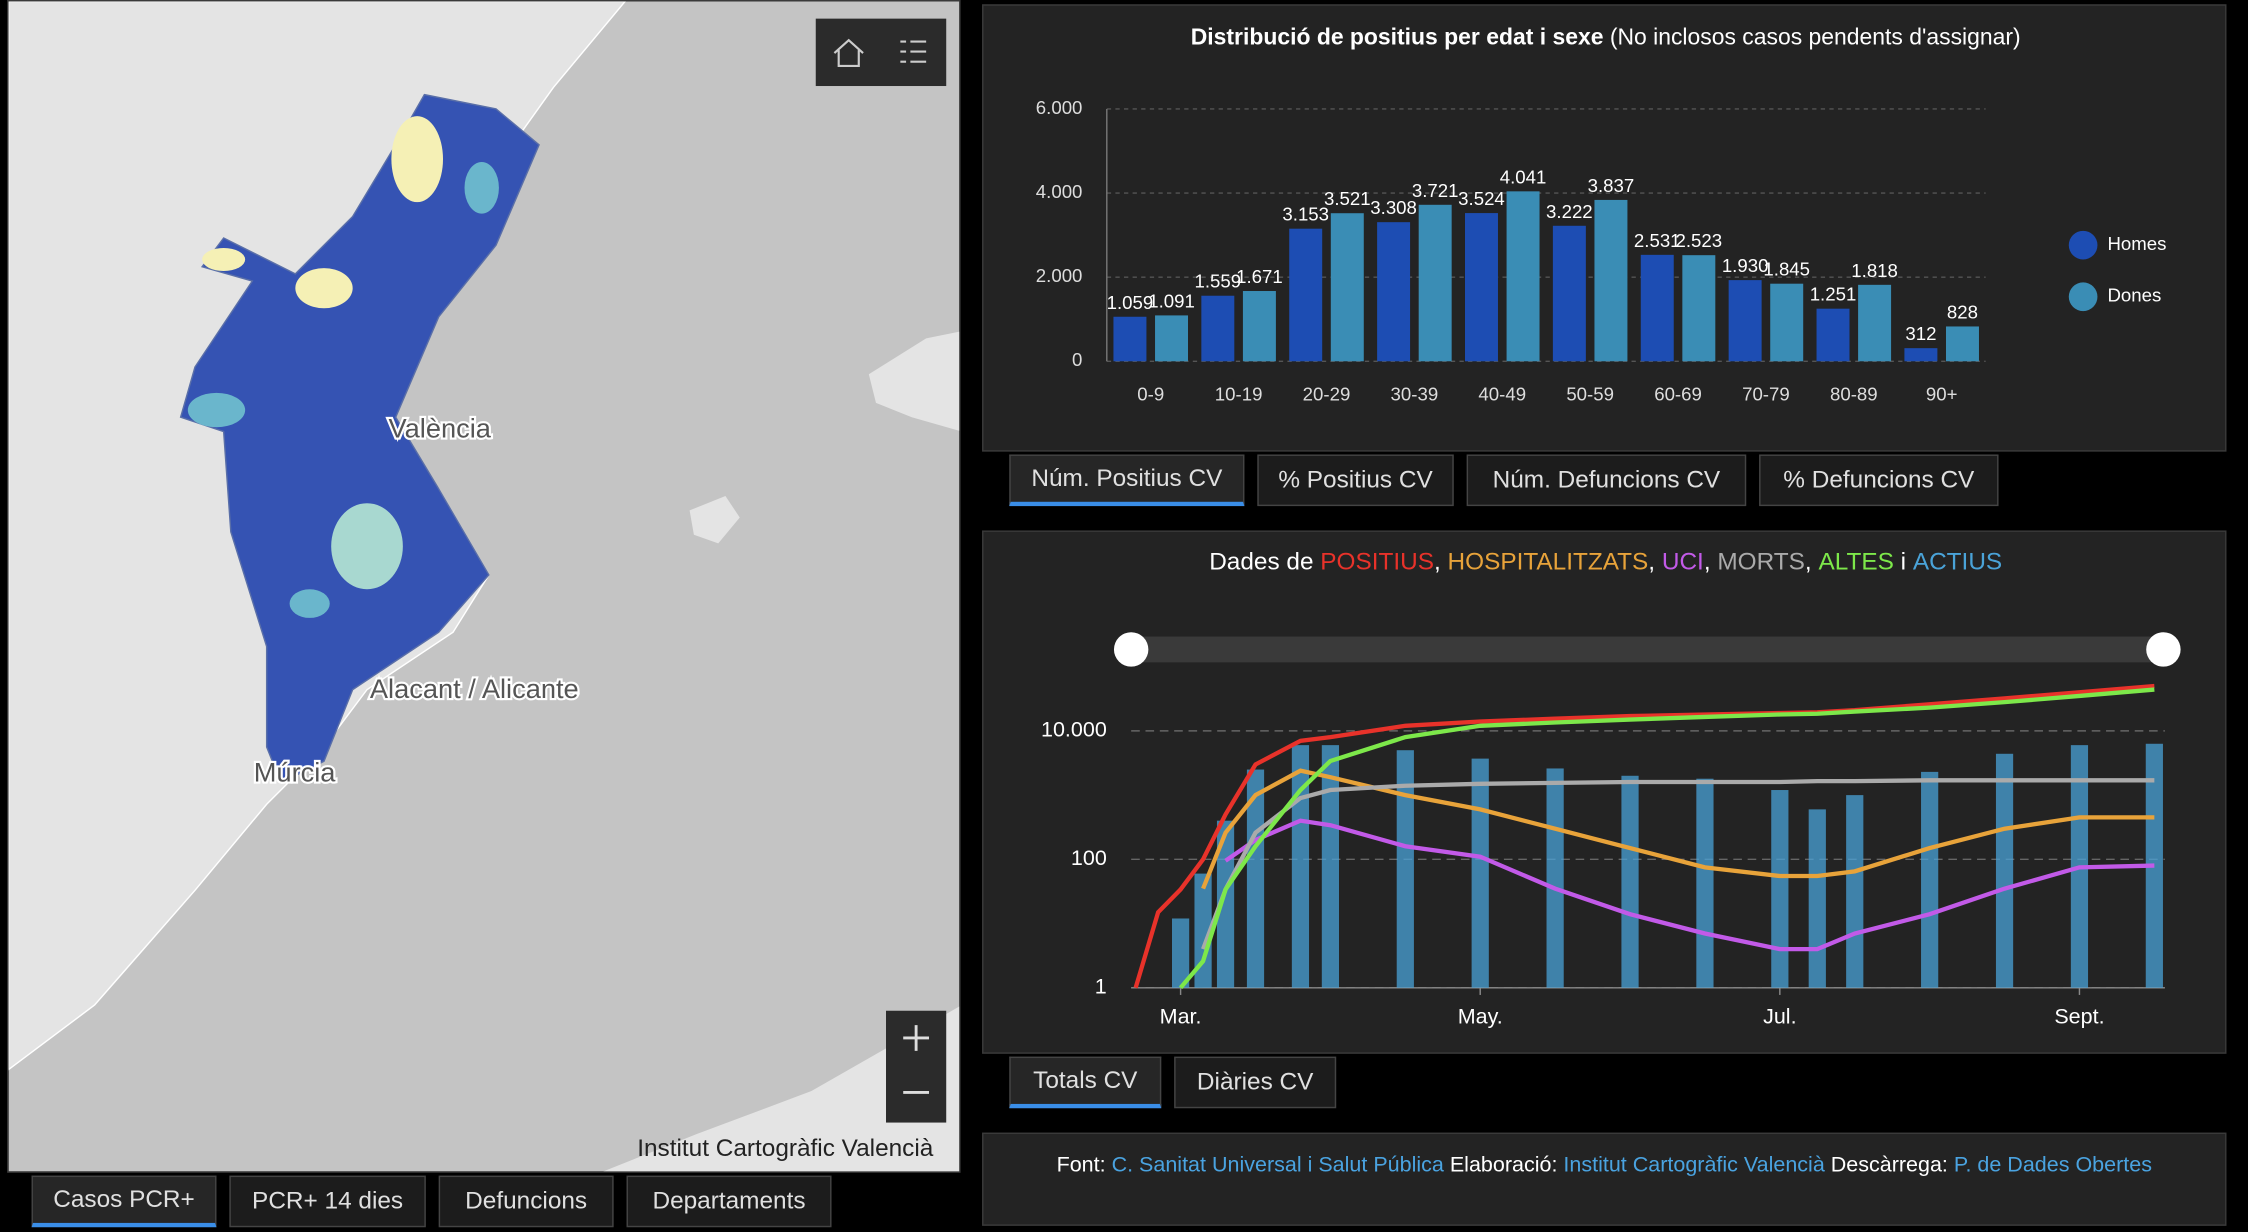 The height and width of the screenshot is (1232, 2248). I want to click on place-label: Múrcia, so click(295, 771).